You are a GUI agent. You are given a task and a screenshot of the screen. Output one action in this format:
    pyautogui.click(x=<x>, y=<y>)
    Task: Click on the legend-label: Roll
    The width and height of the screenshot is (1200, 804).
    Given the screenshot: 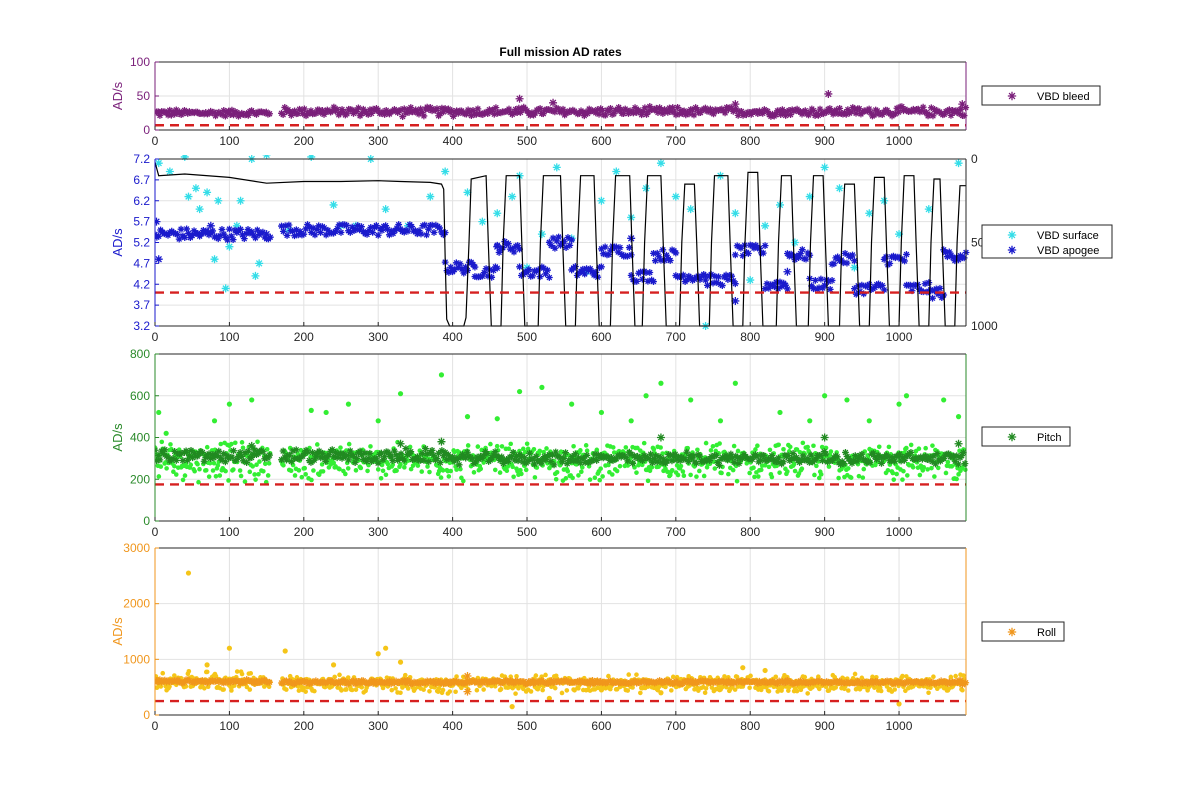 What is the action you would take?
    pyautogui.click(x=1046, y=633)
    